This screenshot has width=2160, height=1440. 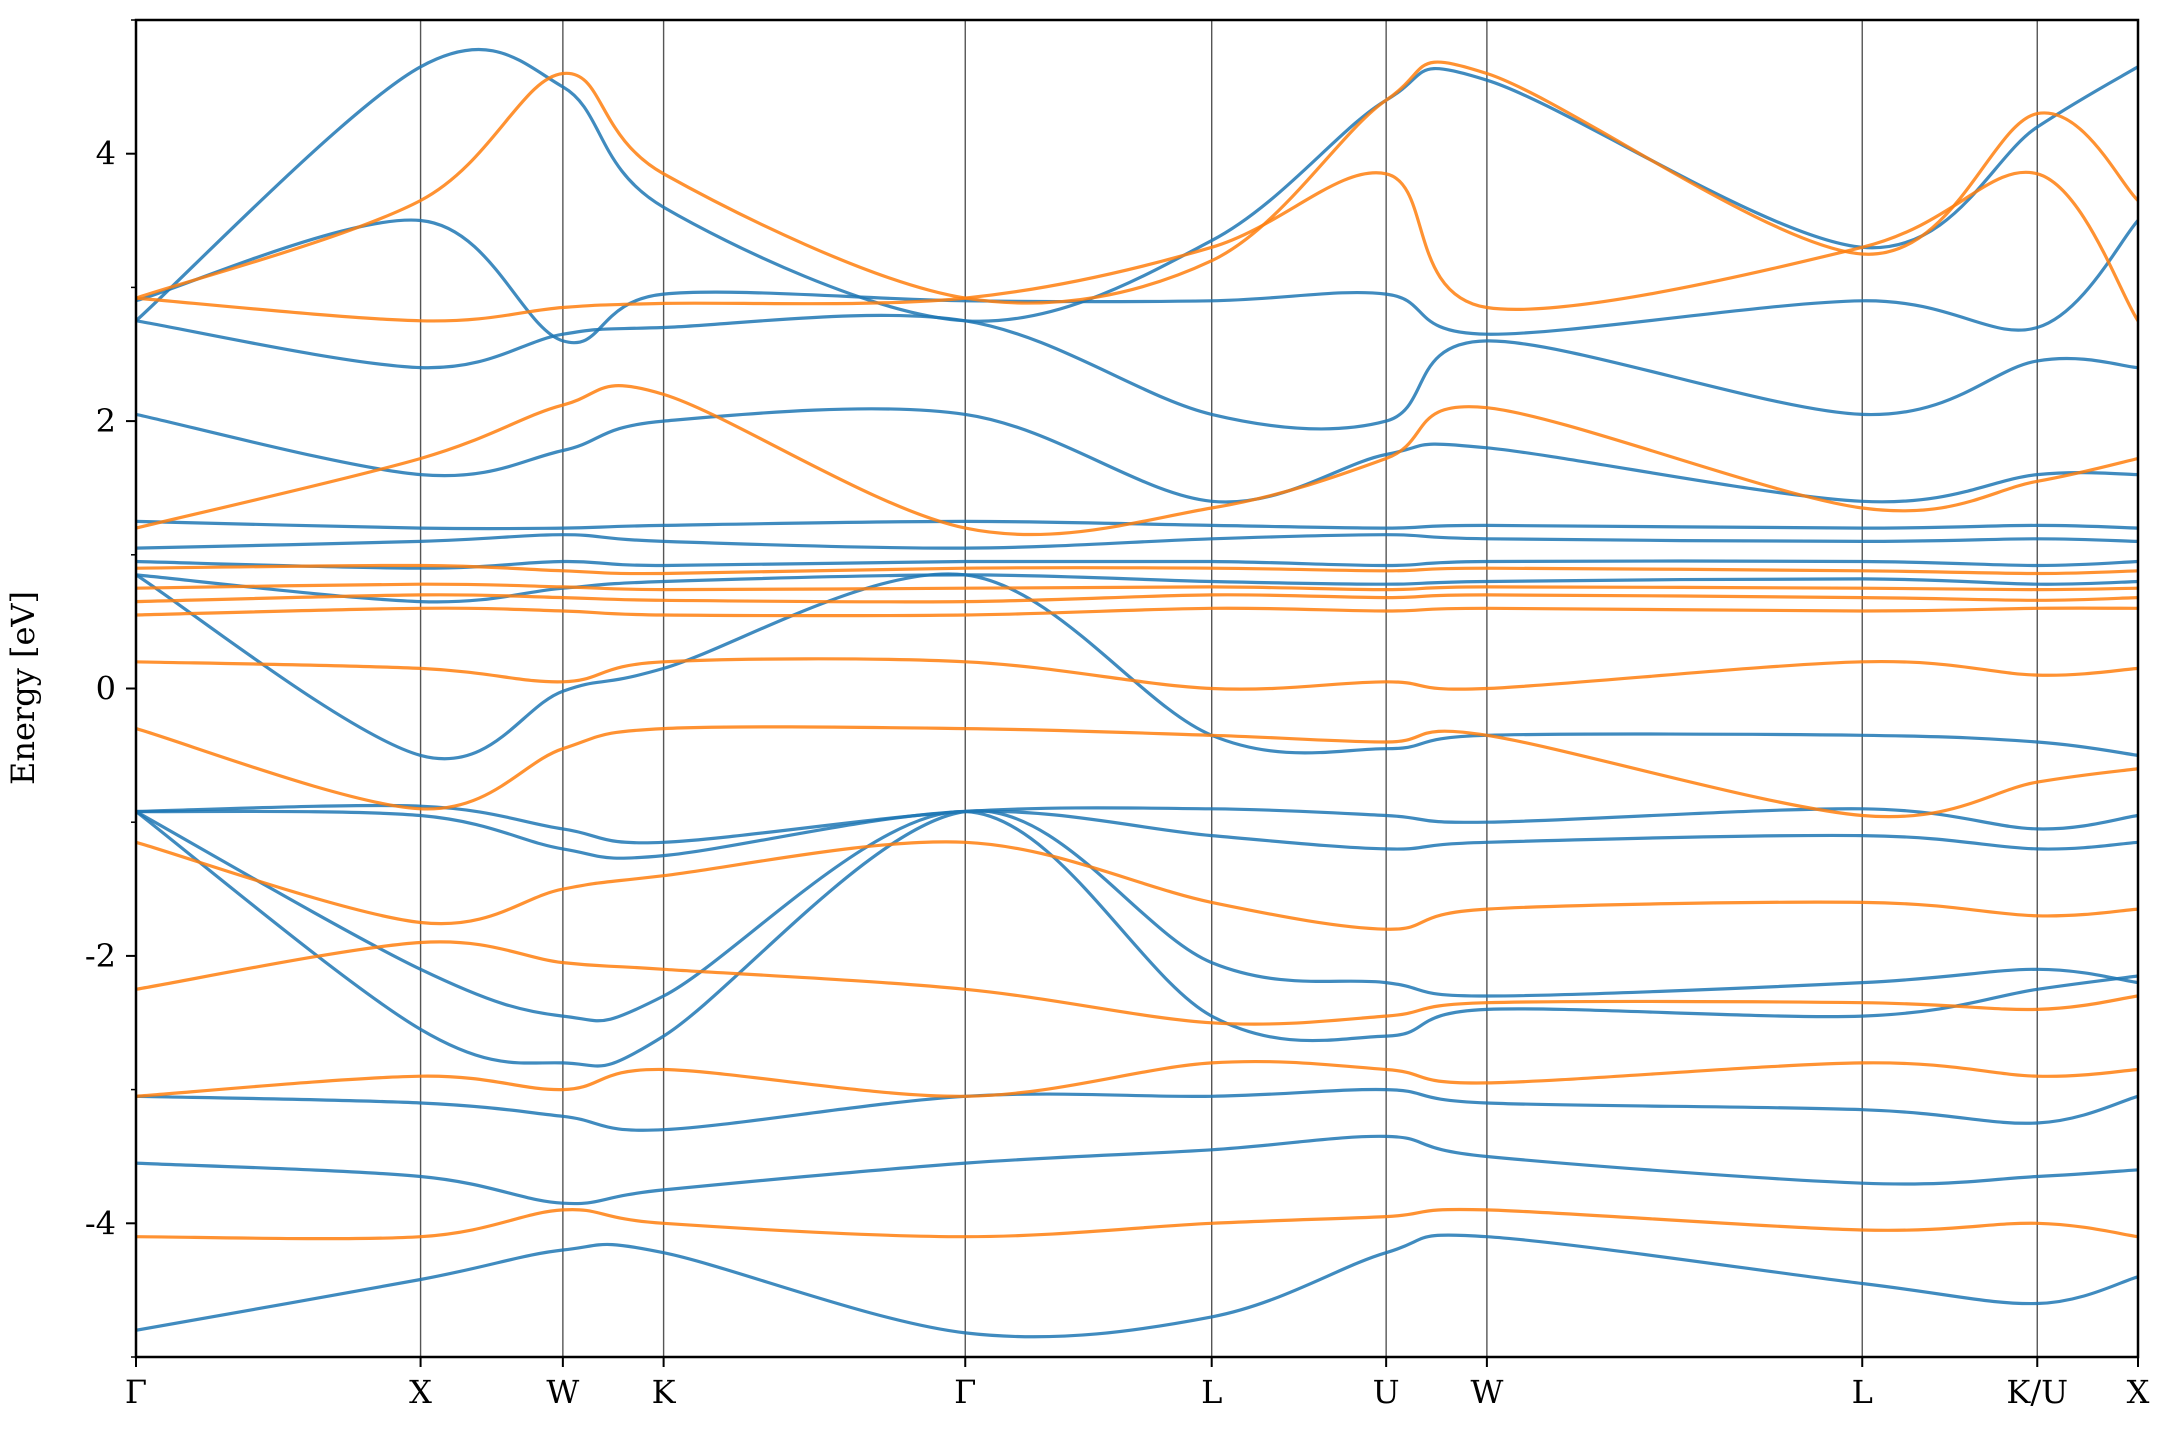 I want to click on x-tick-label-3: K, so click(x=664, y=1392).